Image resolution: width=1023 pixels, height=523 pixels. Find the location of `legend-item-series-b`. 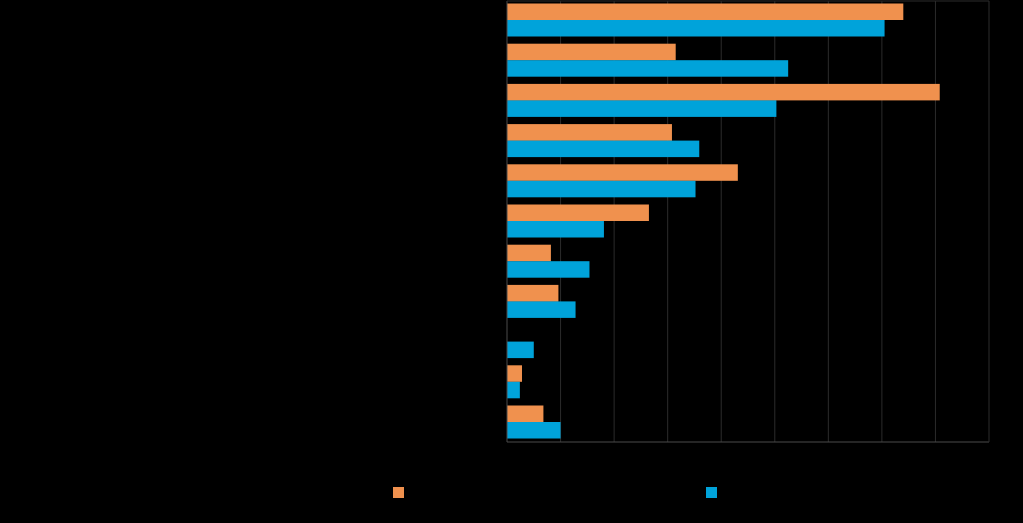

legend-item-series-b is located at coordinates (715, 492).